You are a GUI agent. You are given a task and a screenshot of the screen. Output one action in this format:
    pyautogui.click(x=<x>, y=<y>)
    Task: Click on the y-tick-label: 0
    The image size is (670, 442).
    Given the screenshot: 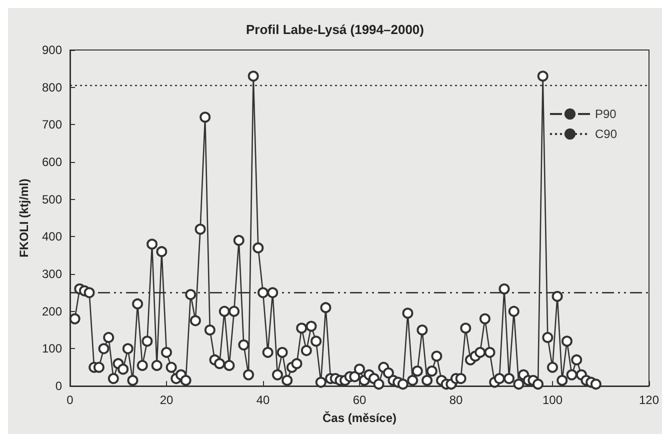 What is the action you would take?
    pyautogui.click(x=58, y=386)
    